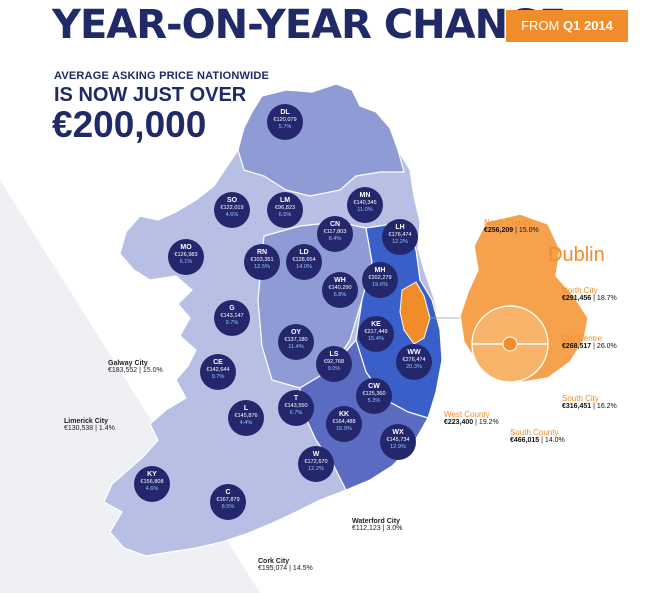 This screenshot has height=593, width=650. What do you see at coordinates (89, 425) in the screenshot?
I see `city-label-limerick: Limerick City €130,538 | 1.4%` at bounding box center [89, 425].